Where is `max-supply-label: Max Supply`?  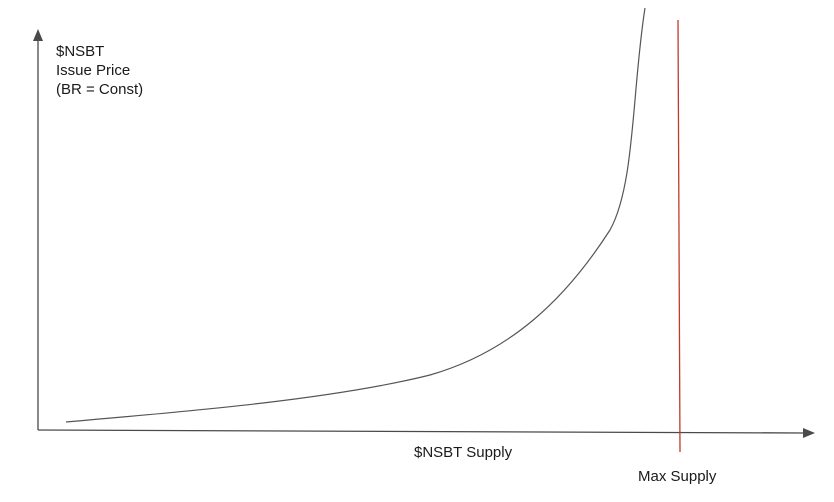
max-supply-label: Max Supply is located at coordinates (677, 476).